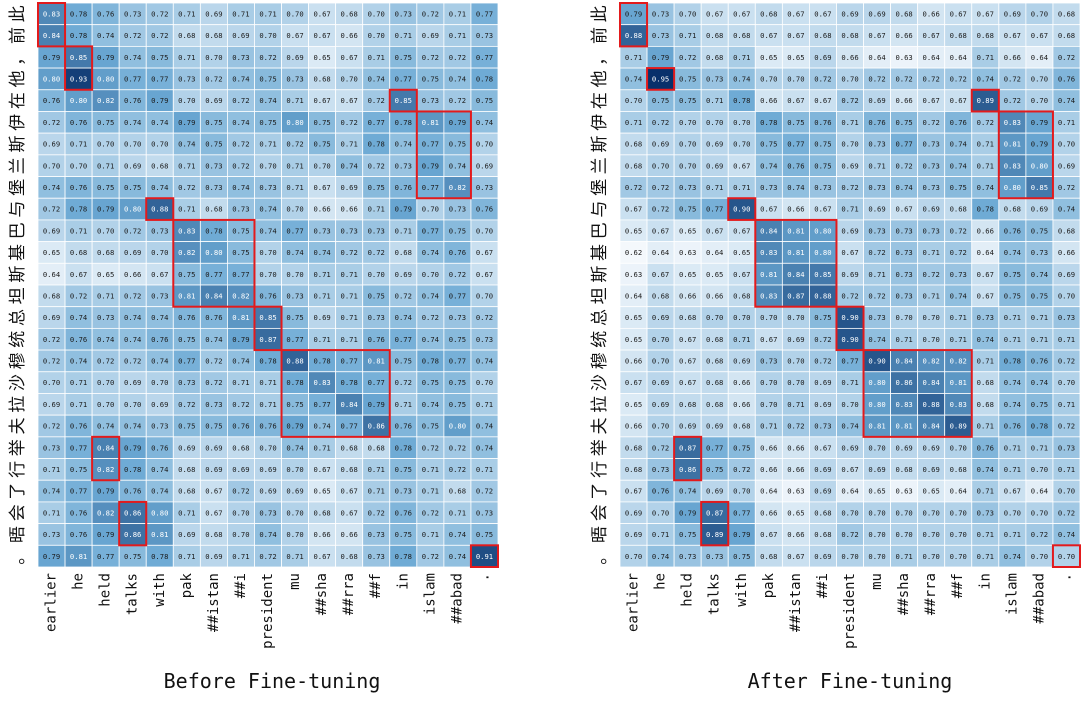 The image size is (1087, 701). What do you see at coordinates (18, 534) in the screenshot?
I see `y-tick-label: 晤` at bounding box center [18, 534].